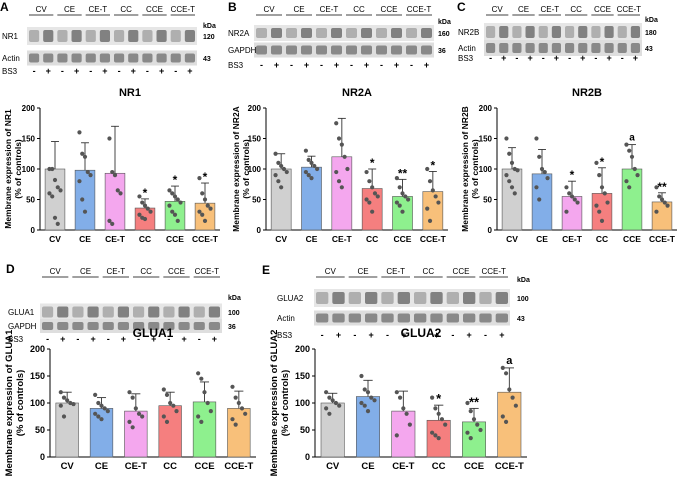 This screenshot has width=685, height=479. I want to click on bar-cv, so click(67, 430).